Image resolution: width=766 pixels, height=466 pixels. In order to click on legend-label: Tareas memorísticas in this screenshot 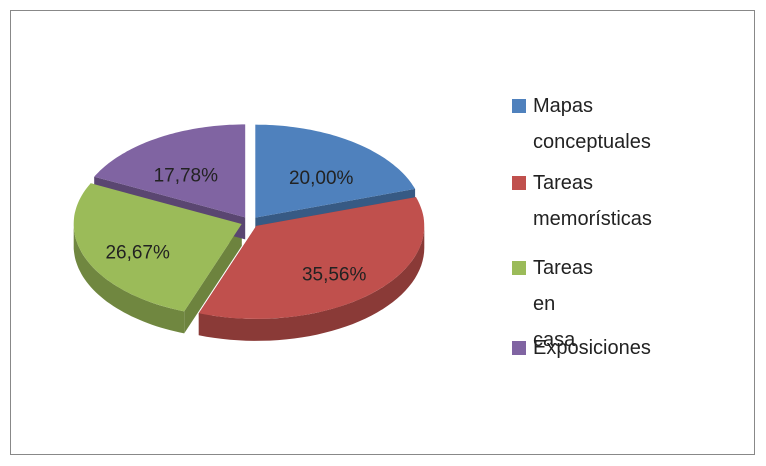, I will do `click(592, 201)`.